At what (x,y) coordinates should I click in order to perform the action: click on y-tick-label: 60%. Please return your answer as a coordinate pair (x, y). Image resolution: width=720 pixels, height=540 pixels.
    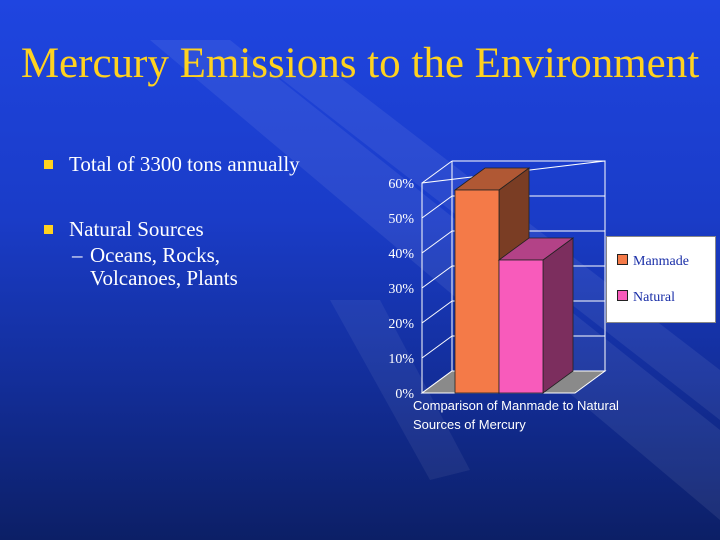
    Looking at the image, I should click on (401, 184).